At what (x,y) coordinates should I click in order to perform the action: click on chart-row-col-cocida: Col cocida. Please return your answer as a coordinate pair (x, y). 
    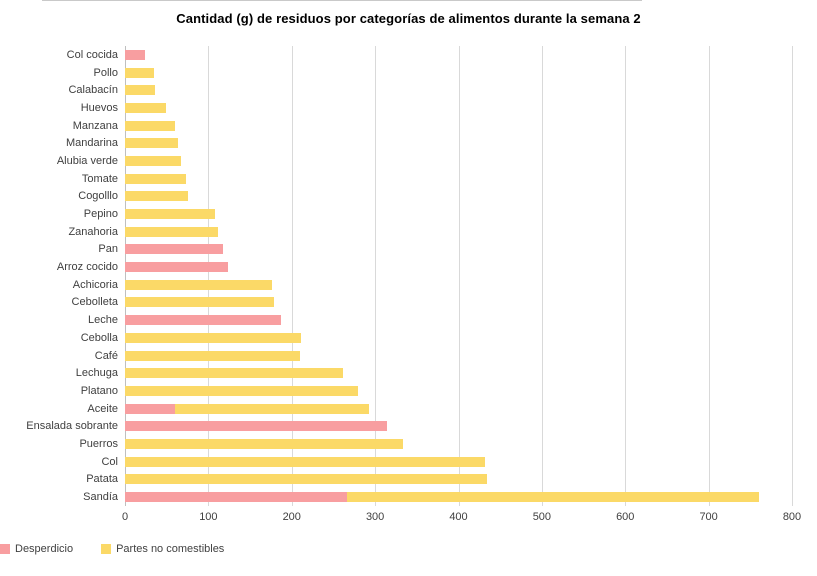
    Looking at the image, I should click on (396, 55).